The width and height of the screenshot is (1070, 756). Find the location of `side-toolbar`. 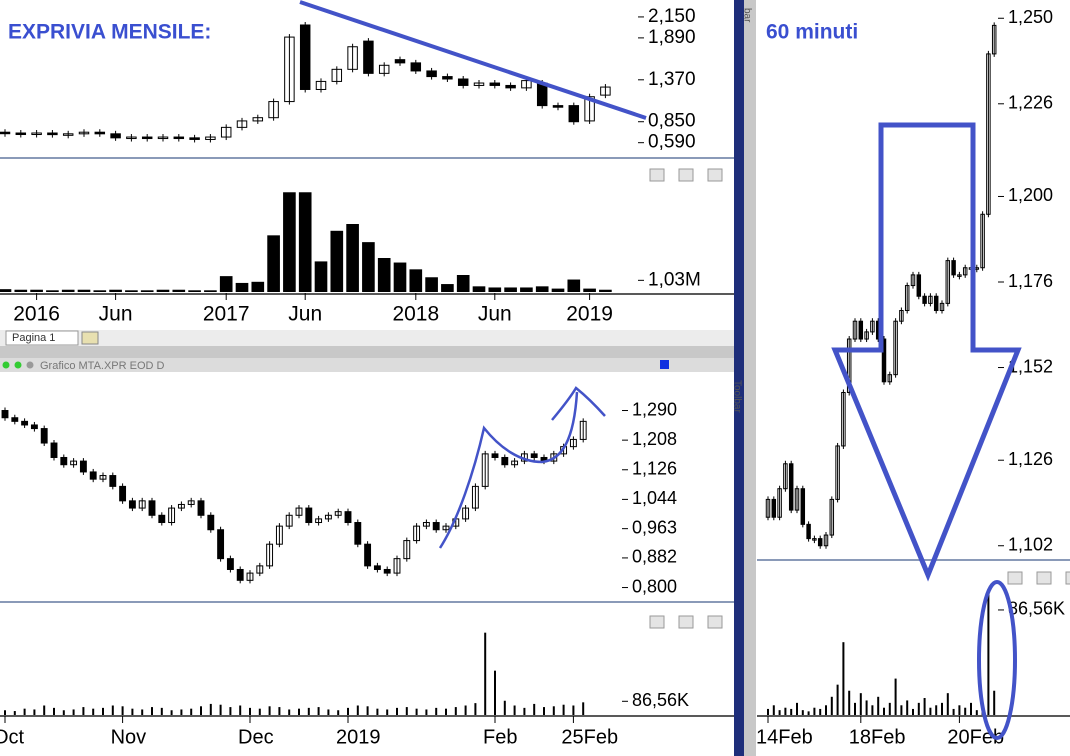

side-toolbar is located at coordinates (750, 378).